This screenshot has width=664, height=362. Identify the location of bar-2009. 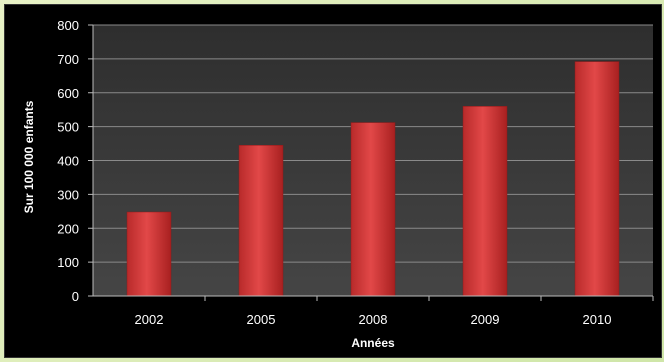
(485, 201).